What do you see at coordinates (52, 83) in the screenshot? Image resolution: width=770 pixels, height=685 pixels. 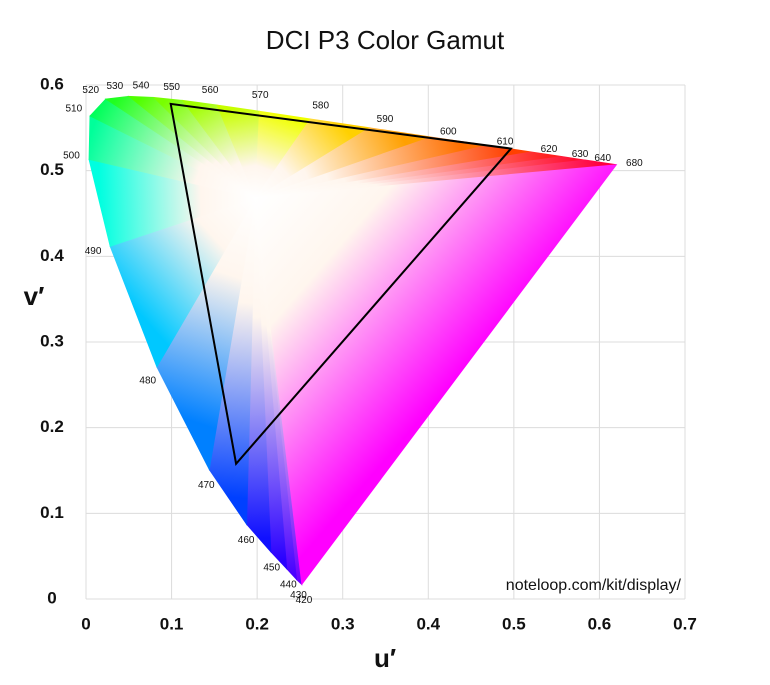 I see `y-tick-label: 0.6` at bounding box center [52, 83].